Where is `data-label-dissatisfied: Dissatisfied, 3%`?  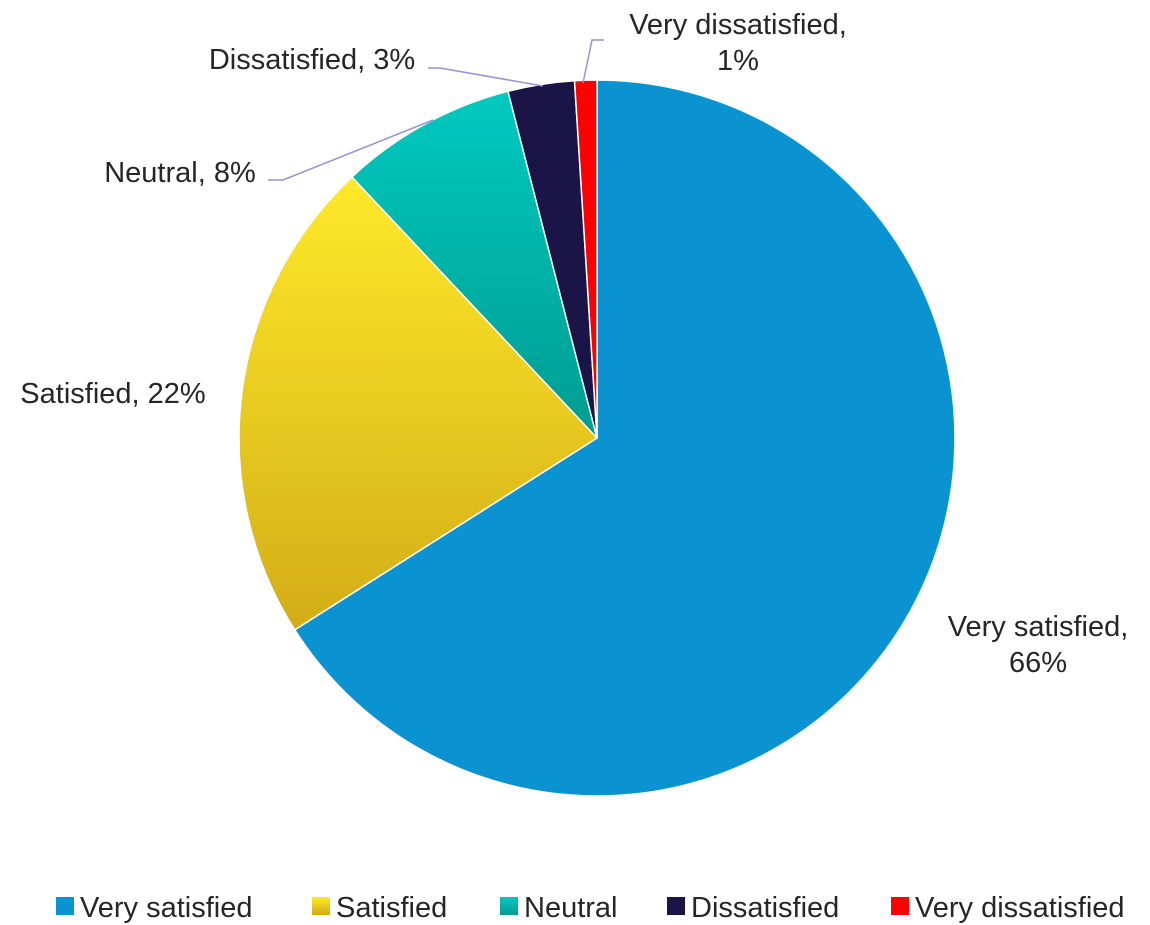
data-label-dissatisfied: Dissatisfied, 3% is located at coordinates (312, 60).